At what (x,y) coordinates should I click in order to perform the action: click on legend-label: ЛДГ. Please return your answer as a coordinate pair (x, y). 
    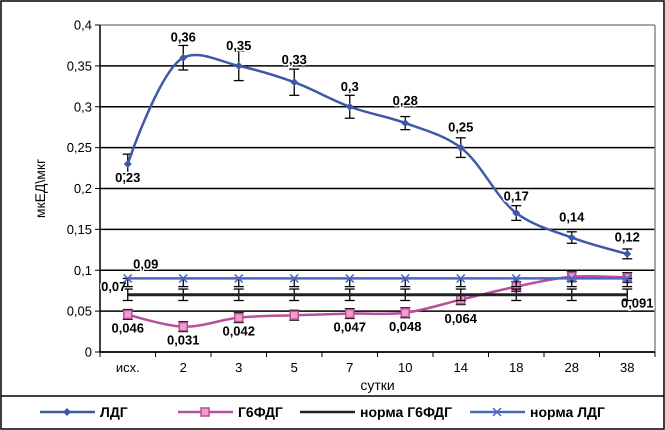
    Looking at the image, I should click on (114, 412).